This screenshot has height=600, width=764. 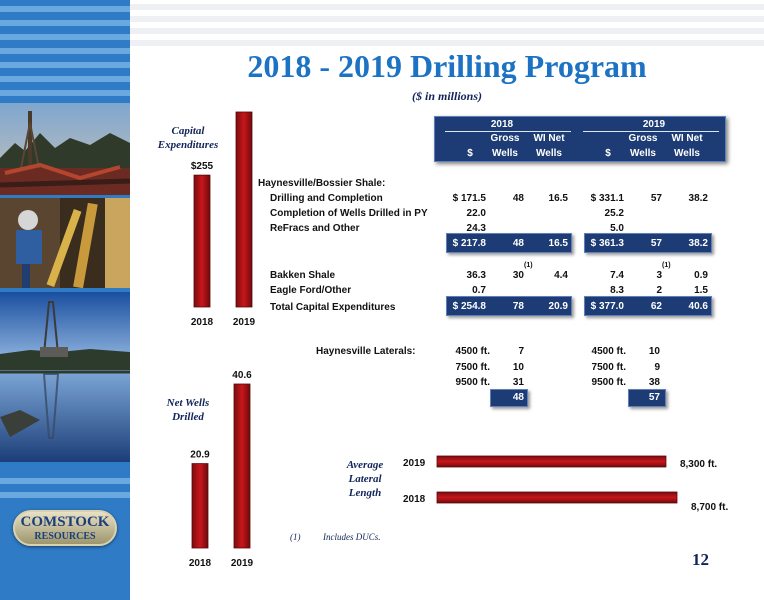 I want to click on table-cell: 36.3, so click(x=476, y=275).